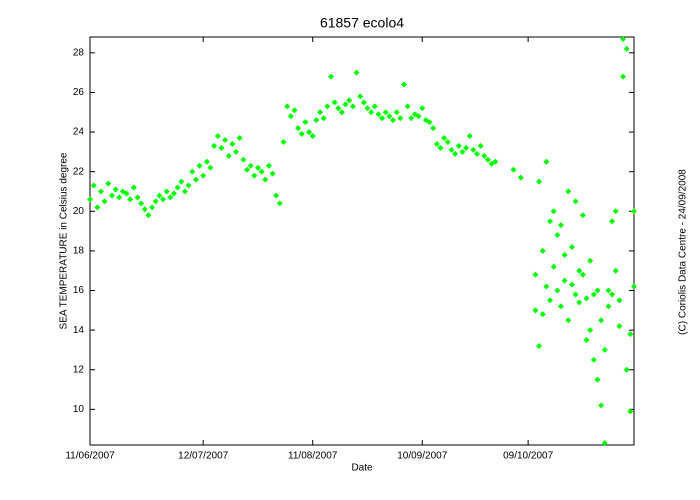 This screenshot has width=700, height=500. What do you see at coordinates (203, 456) in the screenshot?
I see `x-tick-label: 12/07/2007` at bounding box center [203, 456].